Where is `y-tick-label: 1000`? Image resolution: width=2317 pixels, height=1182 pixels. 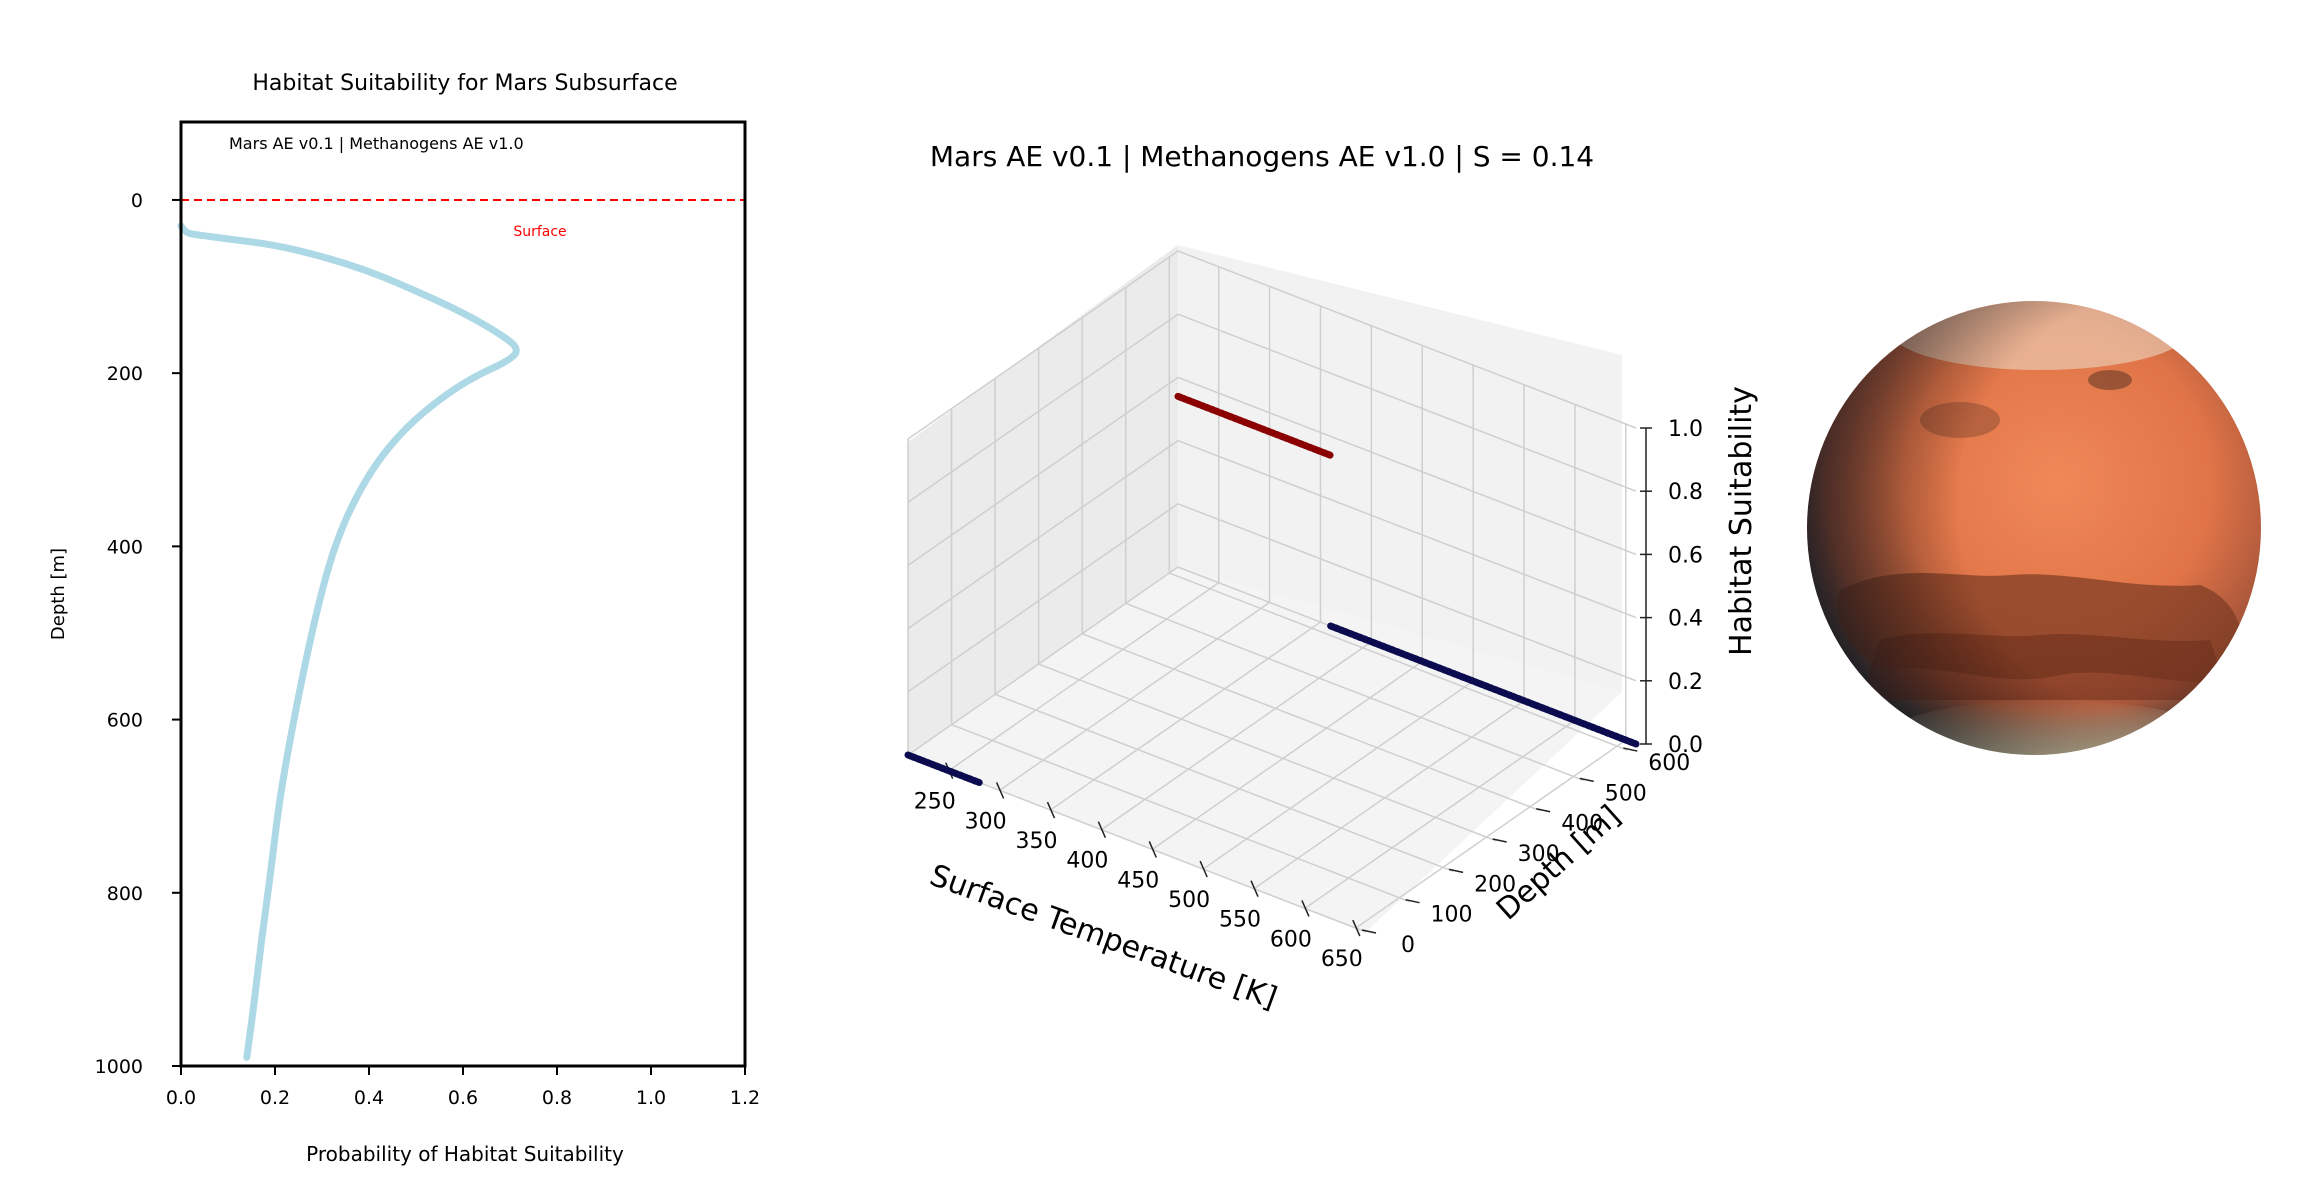 y-tick-label: 1000 is located at coordinates (119, 1067).